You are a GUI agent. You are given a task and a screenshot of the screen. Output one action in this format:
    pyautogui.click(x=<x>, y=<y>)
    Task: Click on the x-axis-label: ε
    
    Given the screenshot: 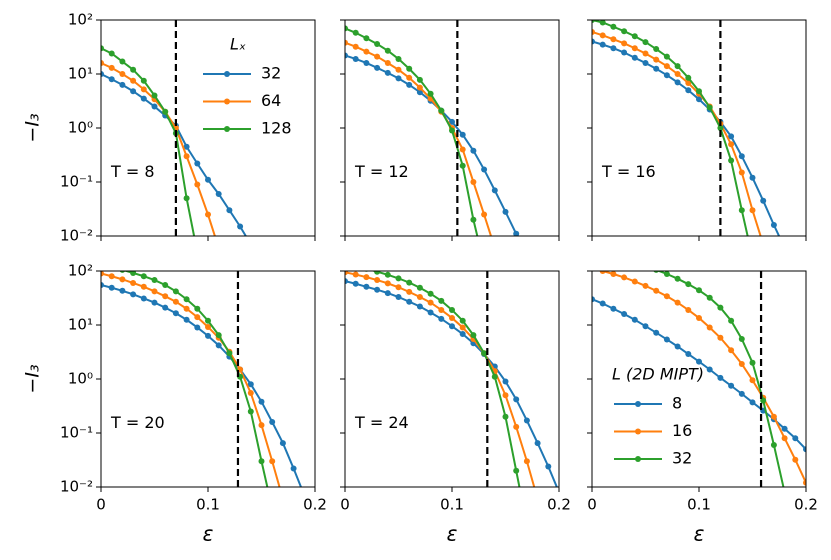 What is the action you would take?
    pyautogui.click(x=452, y=534)
    